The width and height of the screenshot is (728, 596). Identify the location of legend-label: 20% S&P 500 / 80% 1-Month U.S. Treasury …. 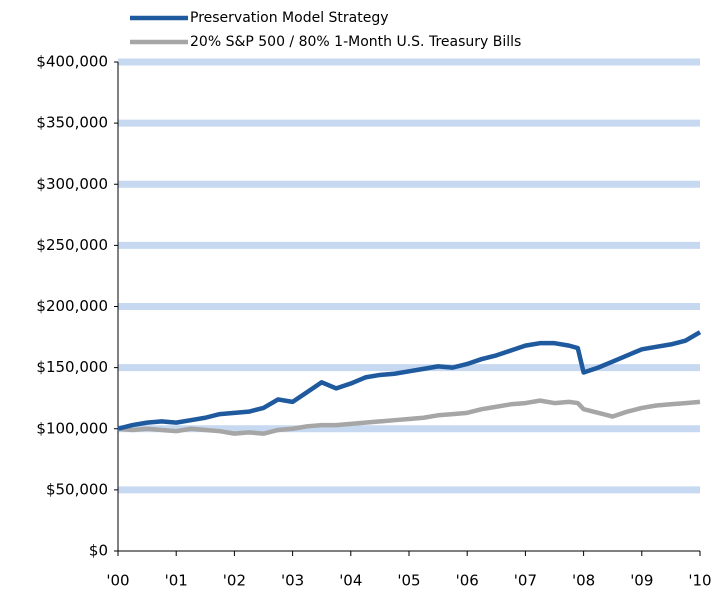
(355, 42).